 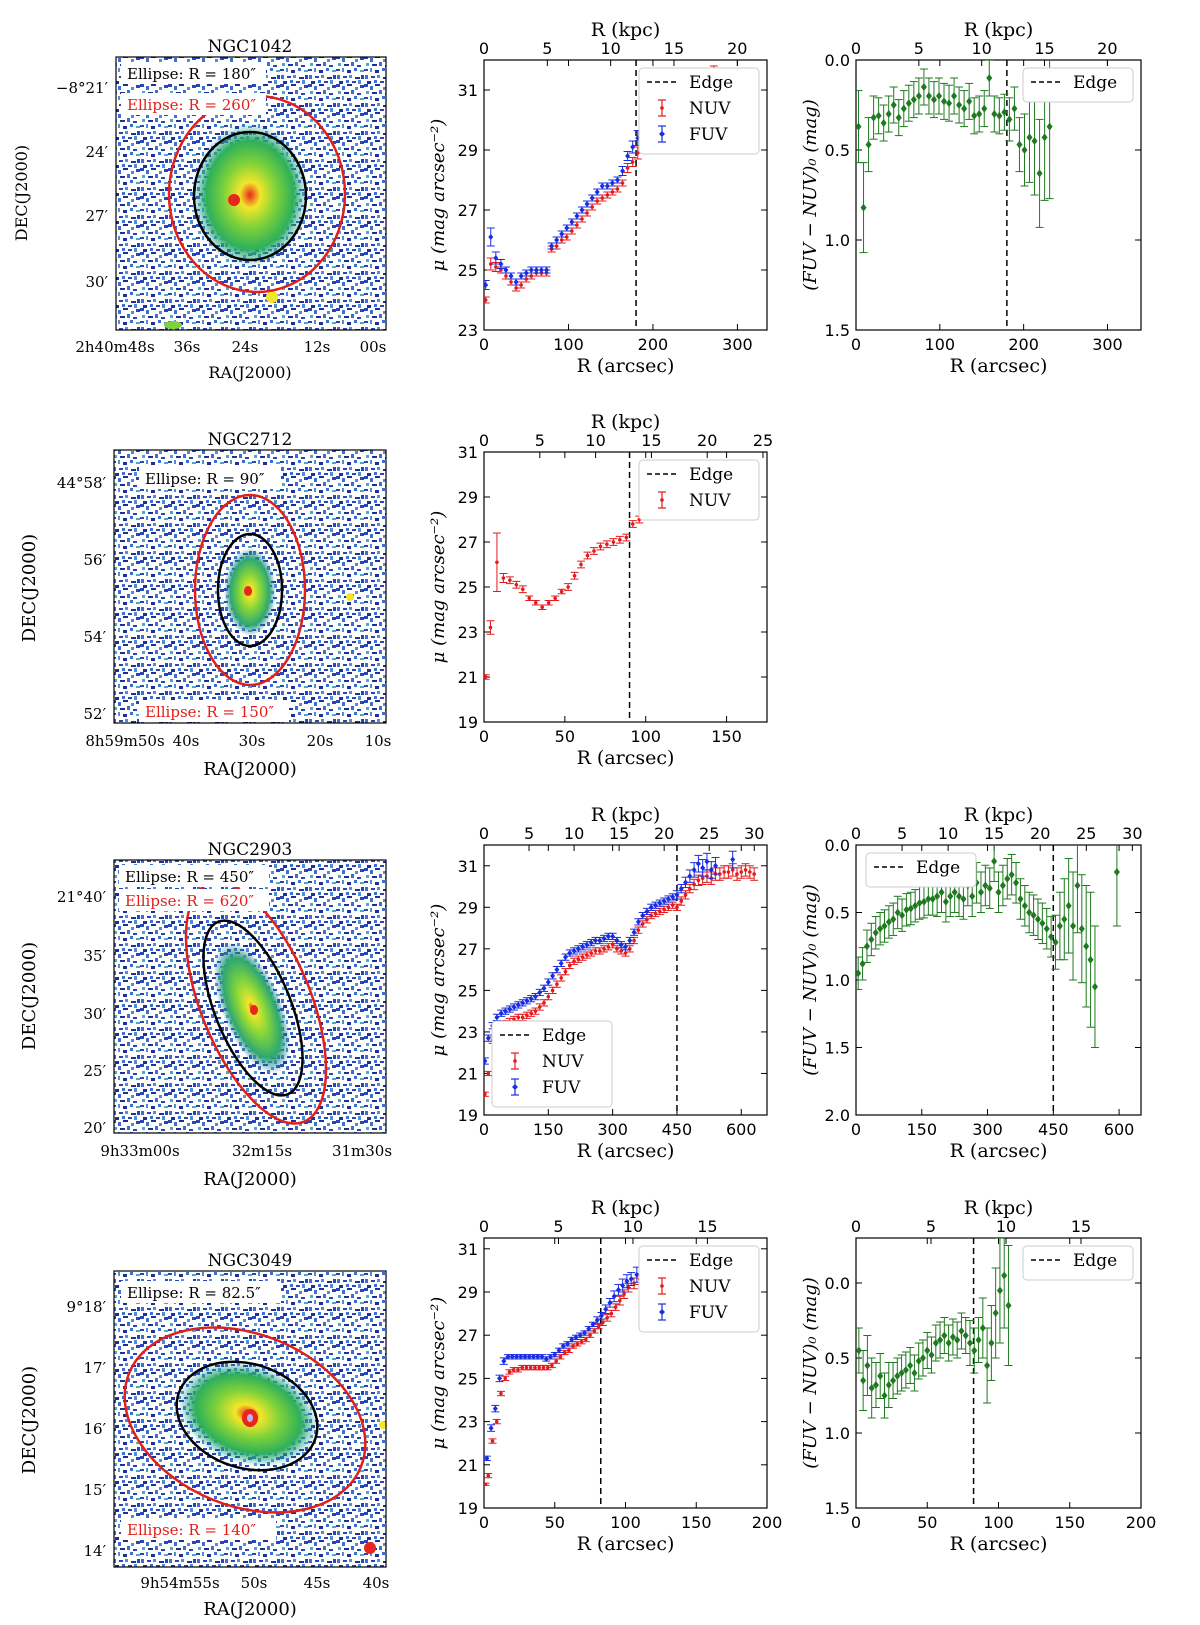 What do you see at coordinates (468, 1508) in the screenshot?
I see `y-tick-label: 19` at bounding box center [468, 1508].